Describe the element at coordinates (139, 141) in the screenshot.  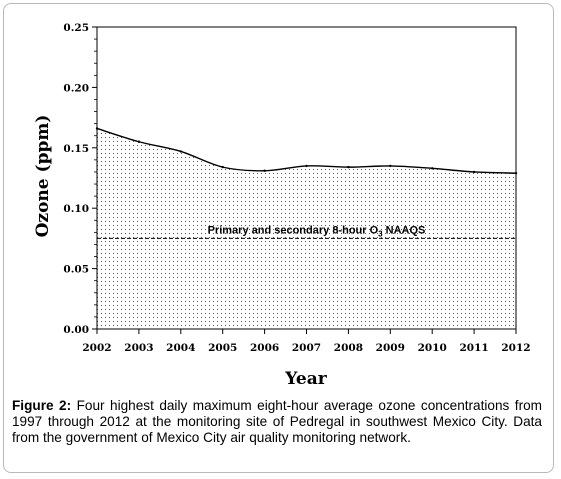
I see `data-point-2003` at that location.